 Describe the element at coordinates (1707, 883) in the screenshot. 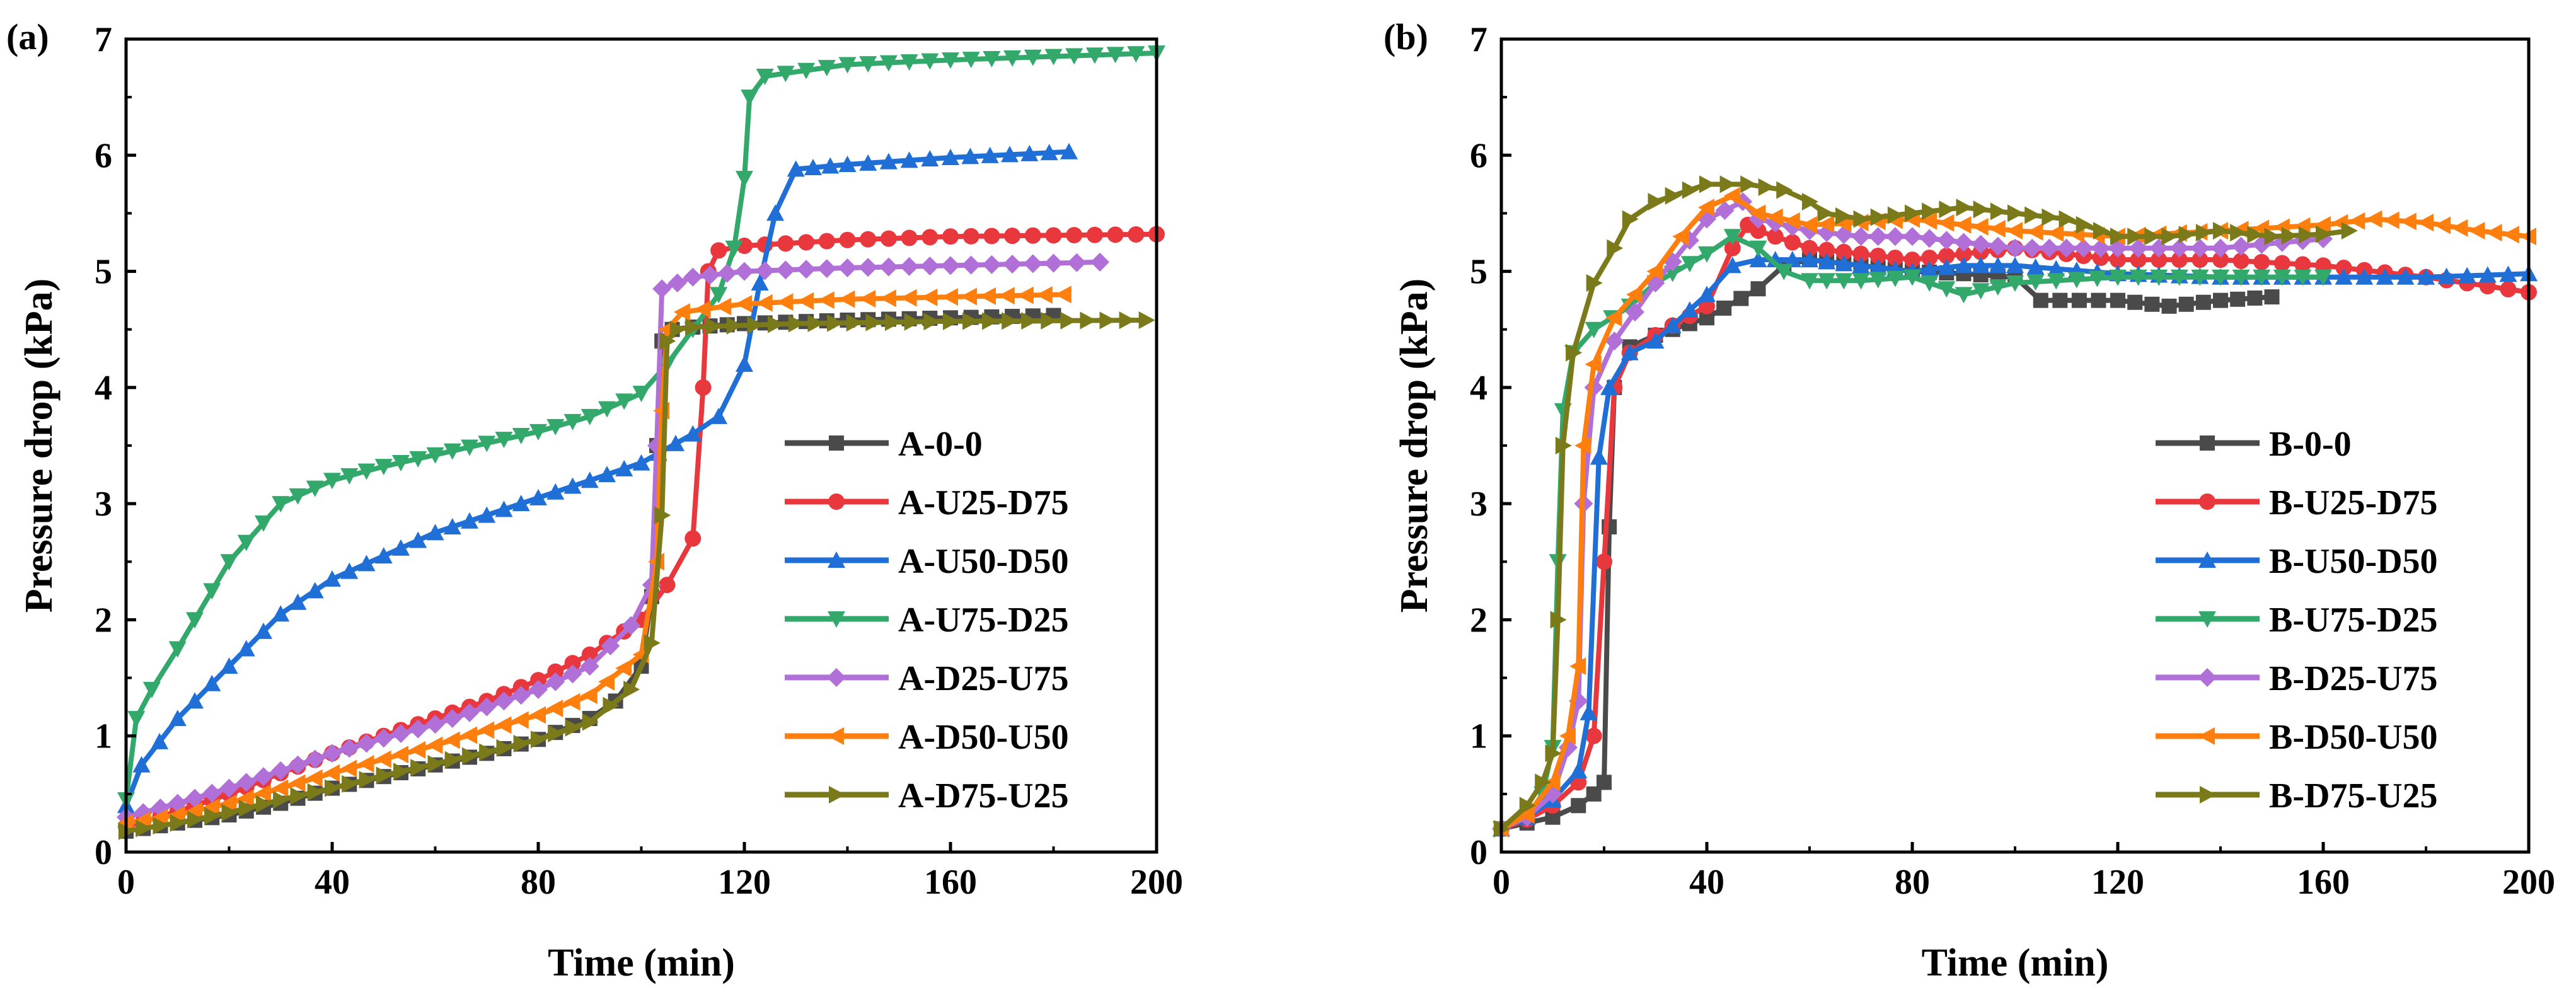

I see `x-tick-label: 40` at that location.